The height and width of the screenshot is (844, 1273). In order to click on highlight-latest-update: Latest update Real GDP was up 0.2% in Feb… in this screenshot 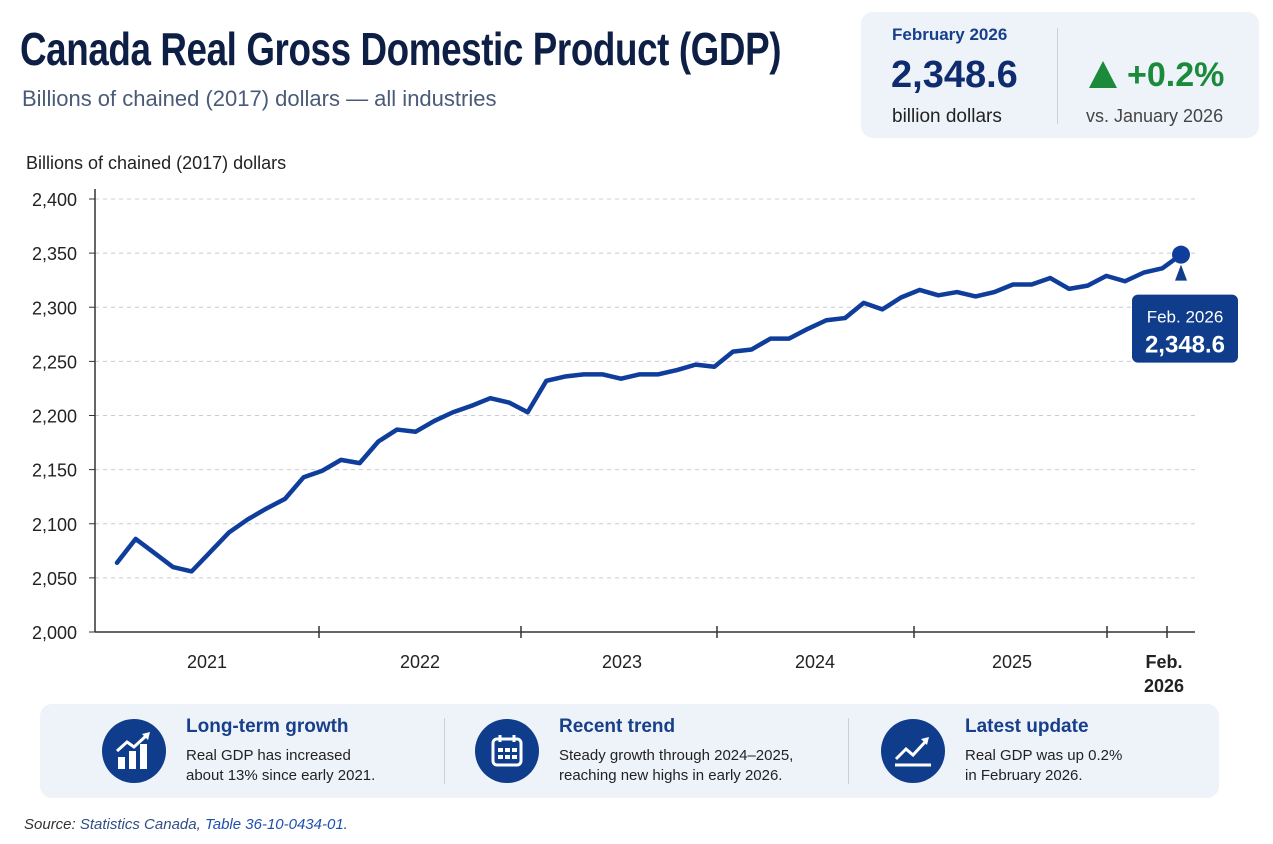, I will do `click(1041, 751)`.